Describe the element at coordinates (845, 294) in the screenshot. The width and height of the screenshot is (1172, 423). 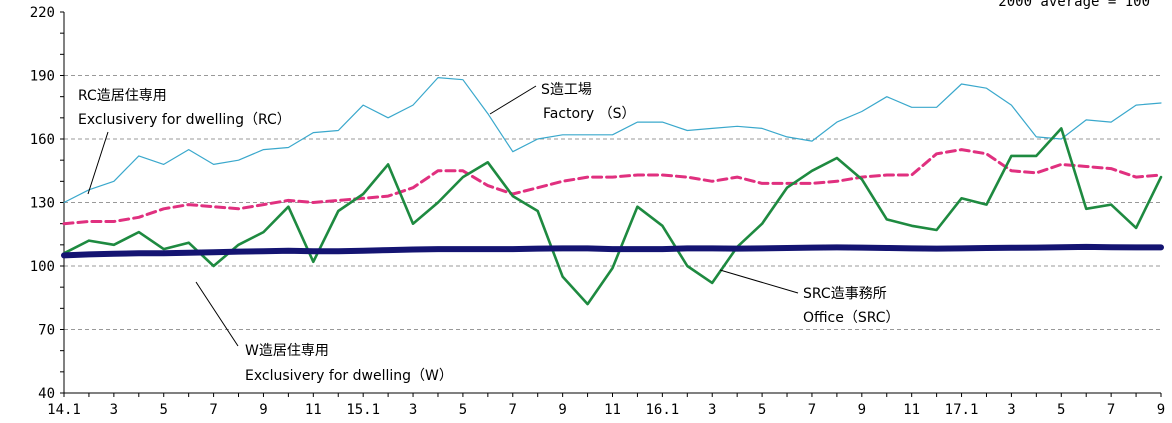
I see `annotation-src-jp: SRC造事務所` at that location.